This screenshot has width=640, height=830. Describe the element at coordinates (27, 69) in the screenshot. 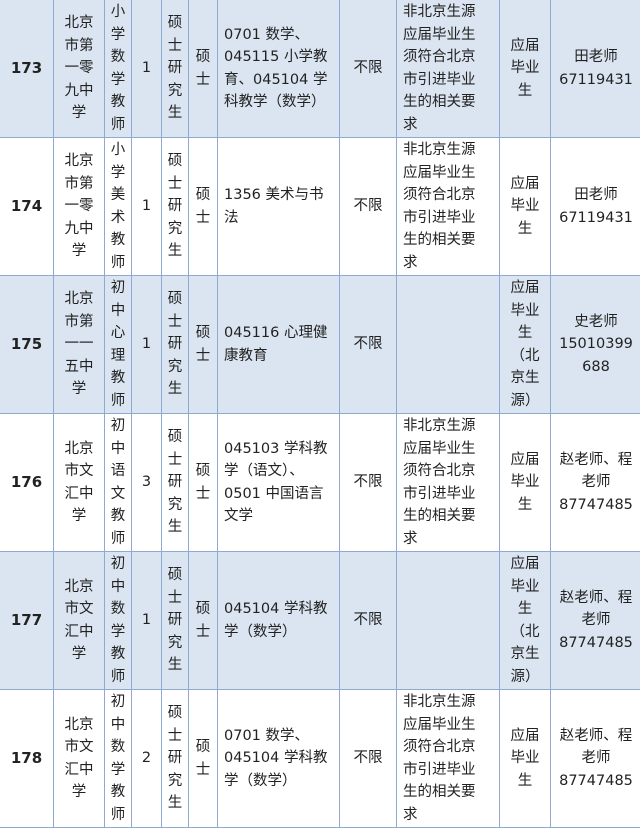

I see `row-number-cell: 173` at that location.